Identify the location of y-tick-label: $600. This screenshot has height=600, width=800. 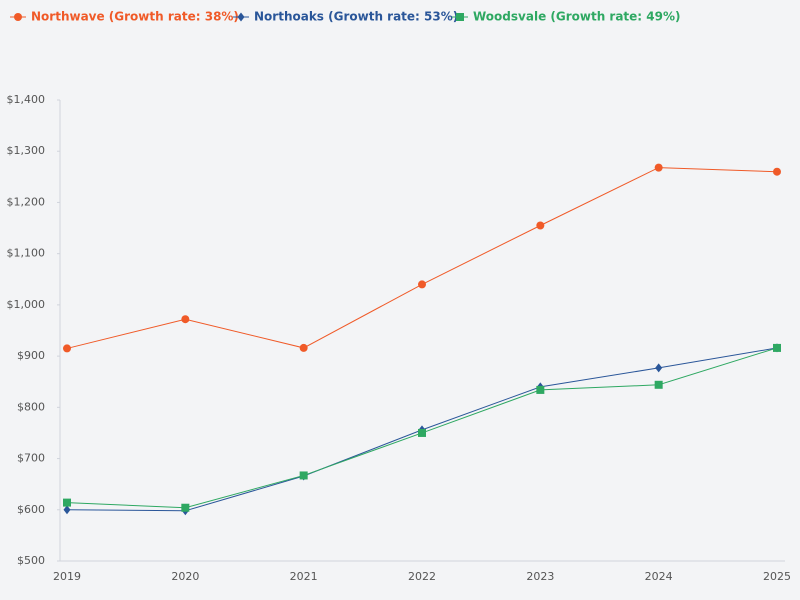
(31, 509).